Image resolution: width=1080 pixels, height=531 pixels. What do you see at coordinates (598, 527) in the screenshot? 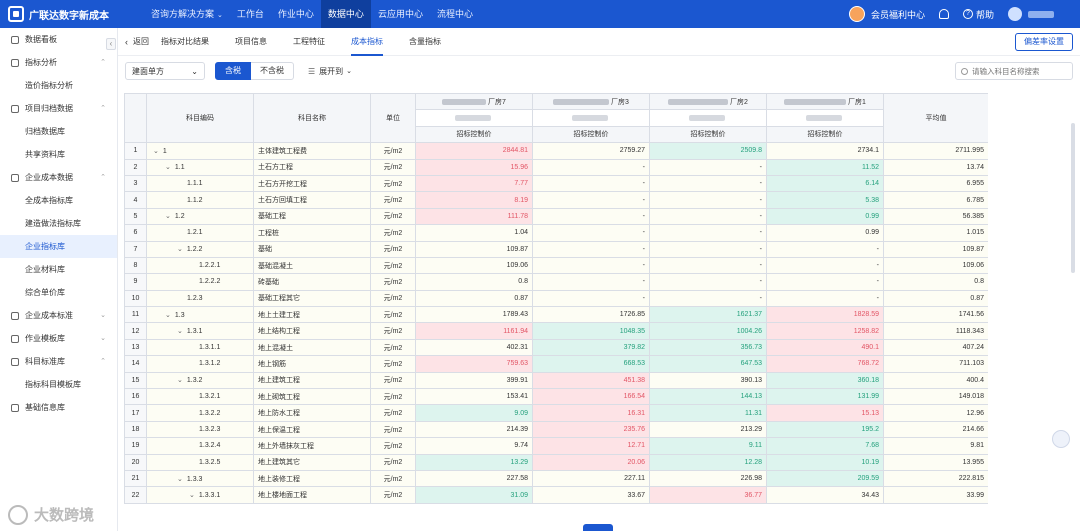
I see `bottom-toggle-tab` at bounding box center [598, 527].